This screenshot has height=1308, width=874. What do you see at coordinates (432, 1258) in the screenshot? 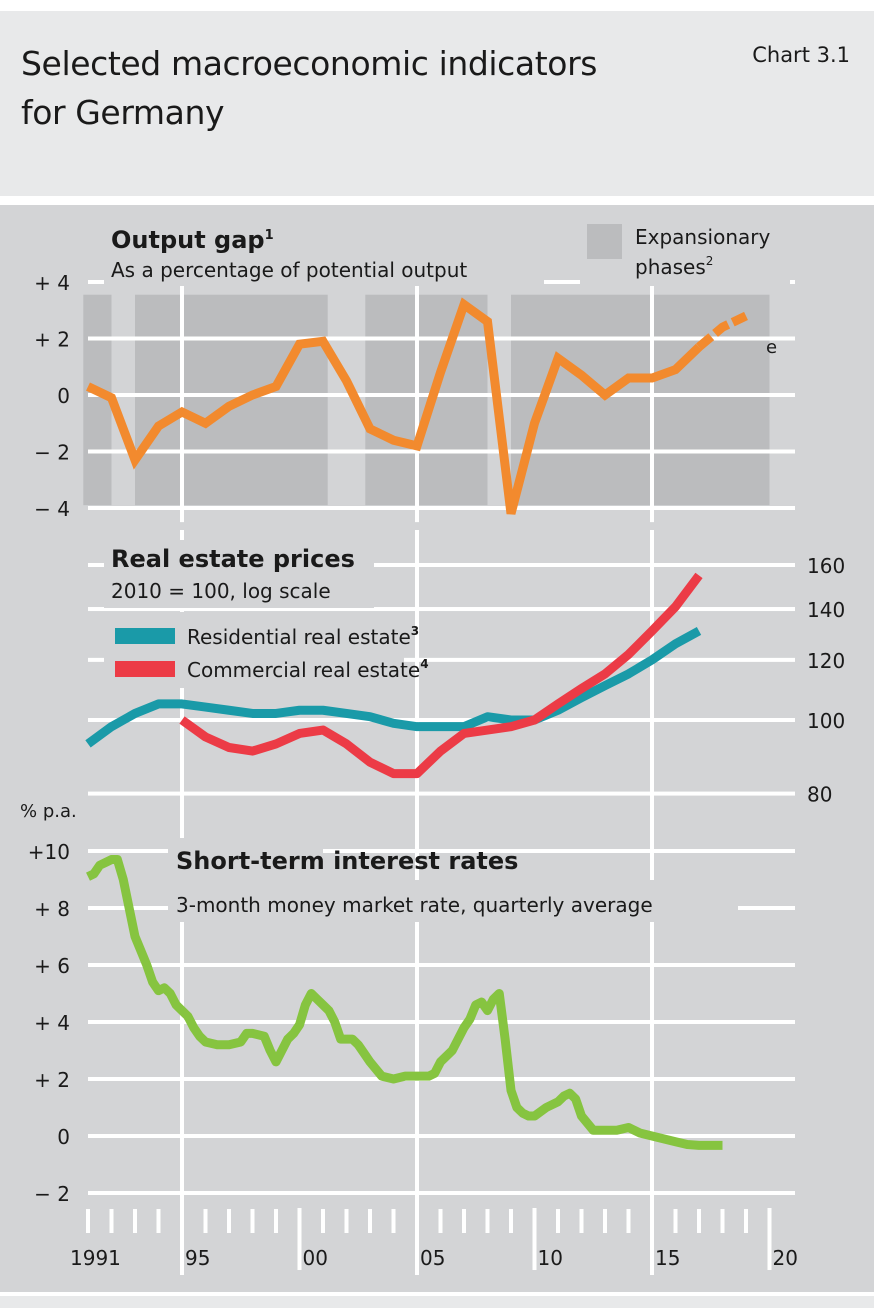
I see `x-tick-label: 05` at bounding box center [432, 1258].